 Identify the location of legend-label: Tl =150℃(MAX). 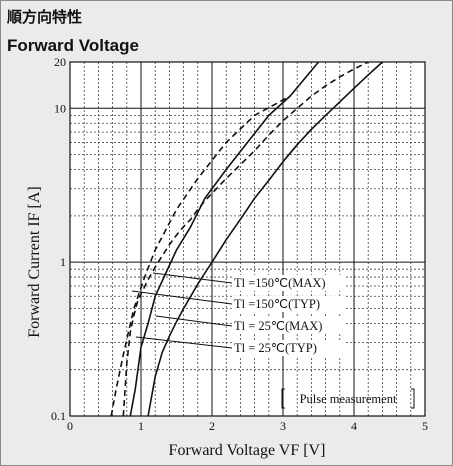
(280, 283).